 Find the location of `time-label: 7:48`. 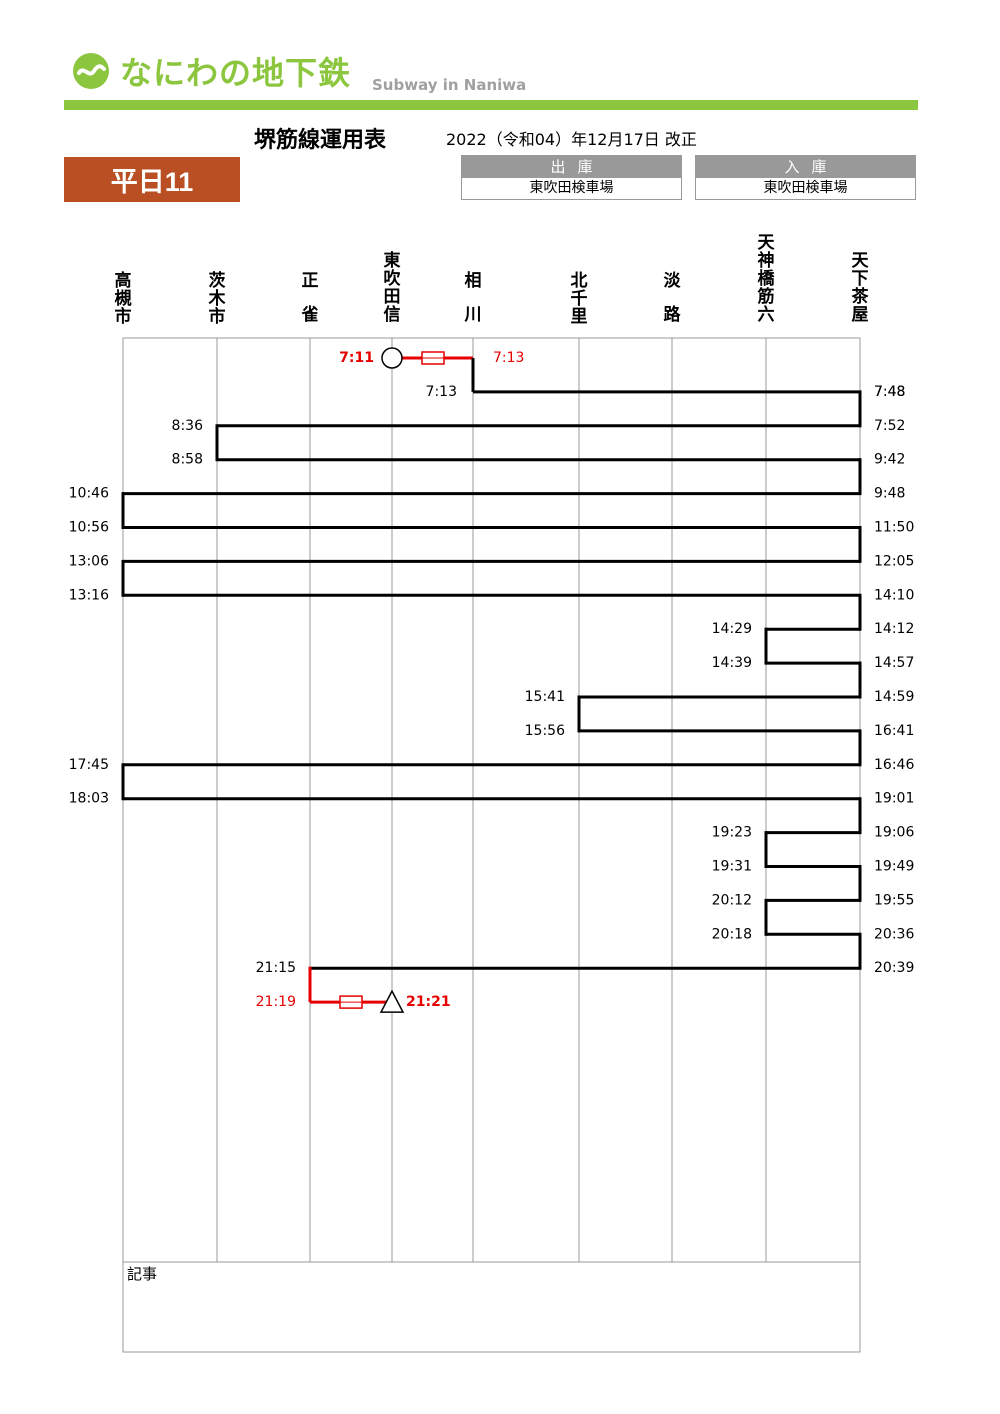

time-label: 7:48 is located at coordinates (889, 392).